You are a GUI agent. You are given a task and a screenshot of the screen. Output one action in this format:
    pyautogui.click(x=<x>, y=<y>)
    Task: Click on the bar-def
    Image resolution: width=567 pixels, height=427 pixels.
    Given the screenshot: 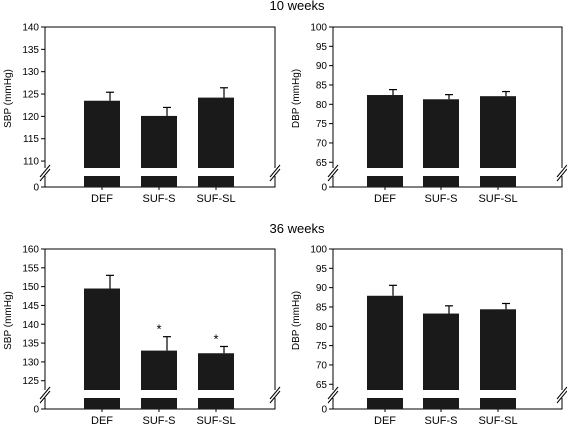 What is the action you would take?
    pyautogui.click(x=102, y=348)
    